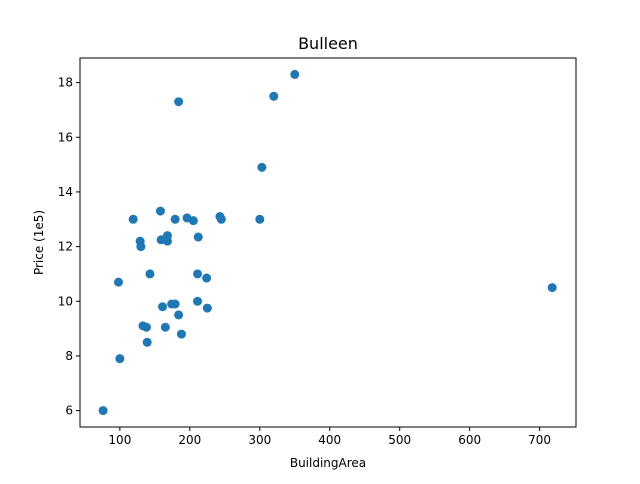 The image size is (640, 484). Describe the element at coordinates (119, 440) in the screenshot. I see `x-tick-label: 100` at that location.